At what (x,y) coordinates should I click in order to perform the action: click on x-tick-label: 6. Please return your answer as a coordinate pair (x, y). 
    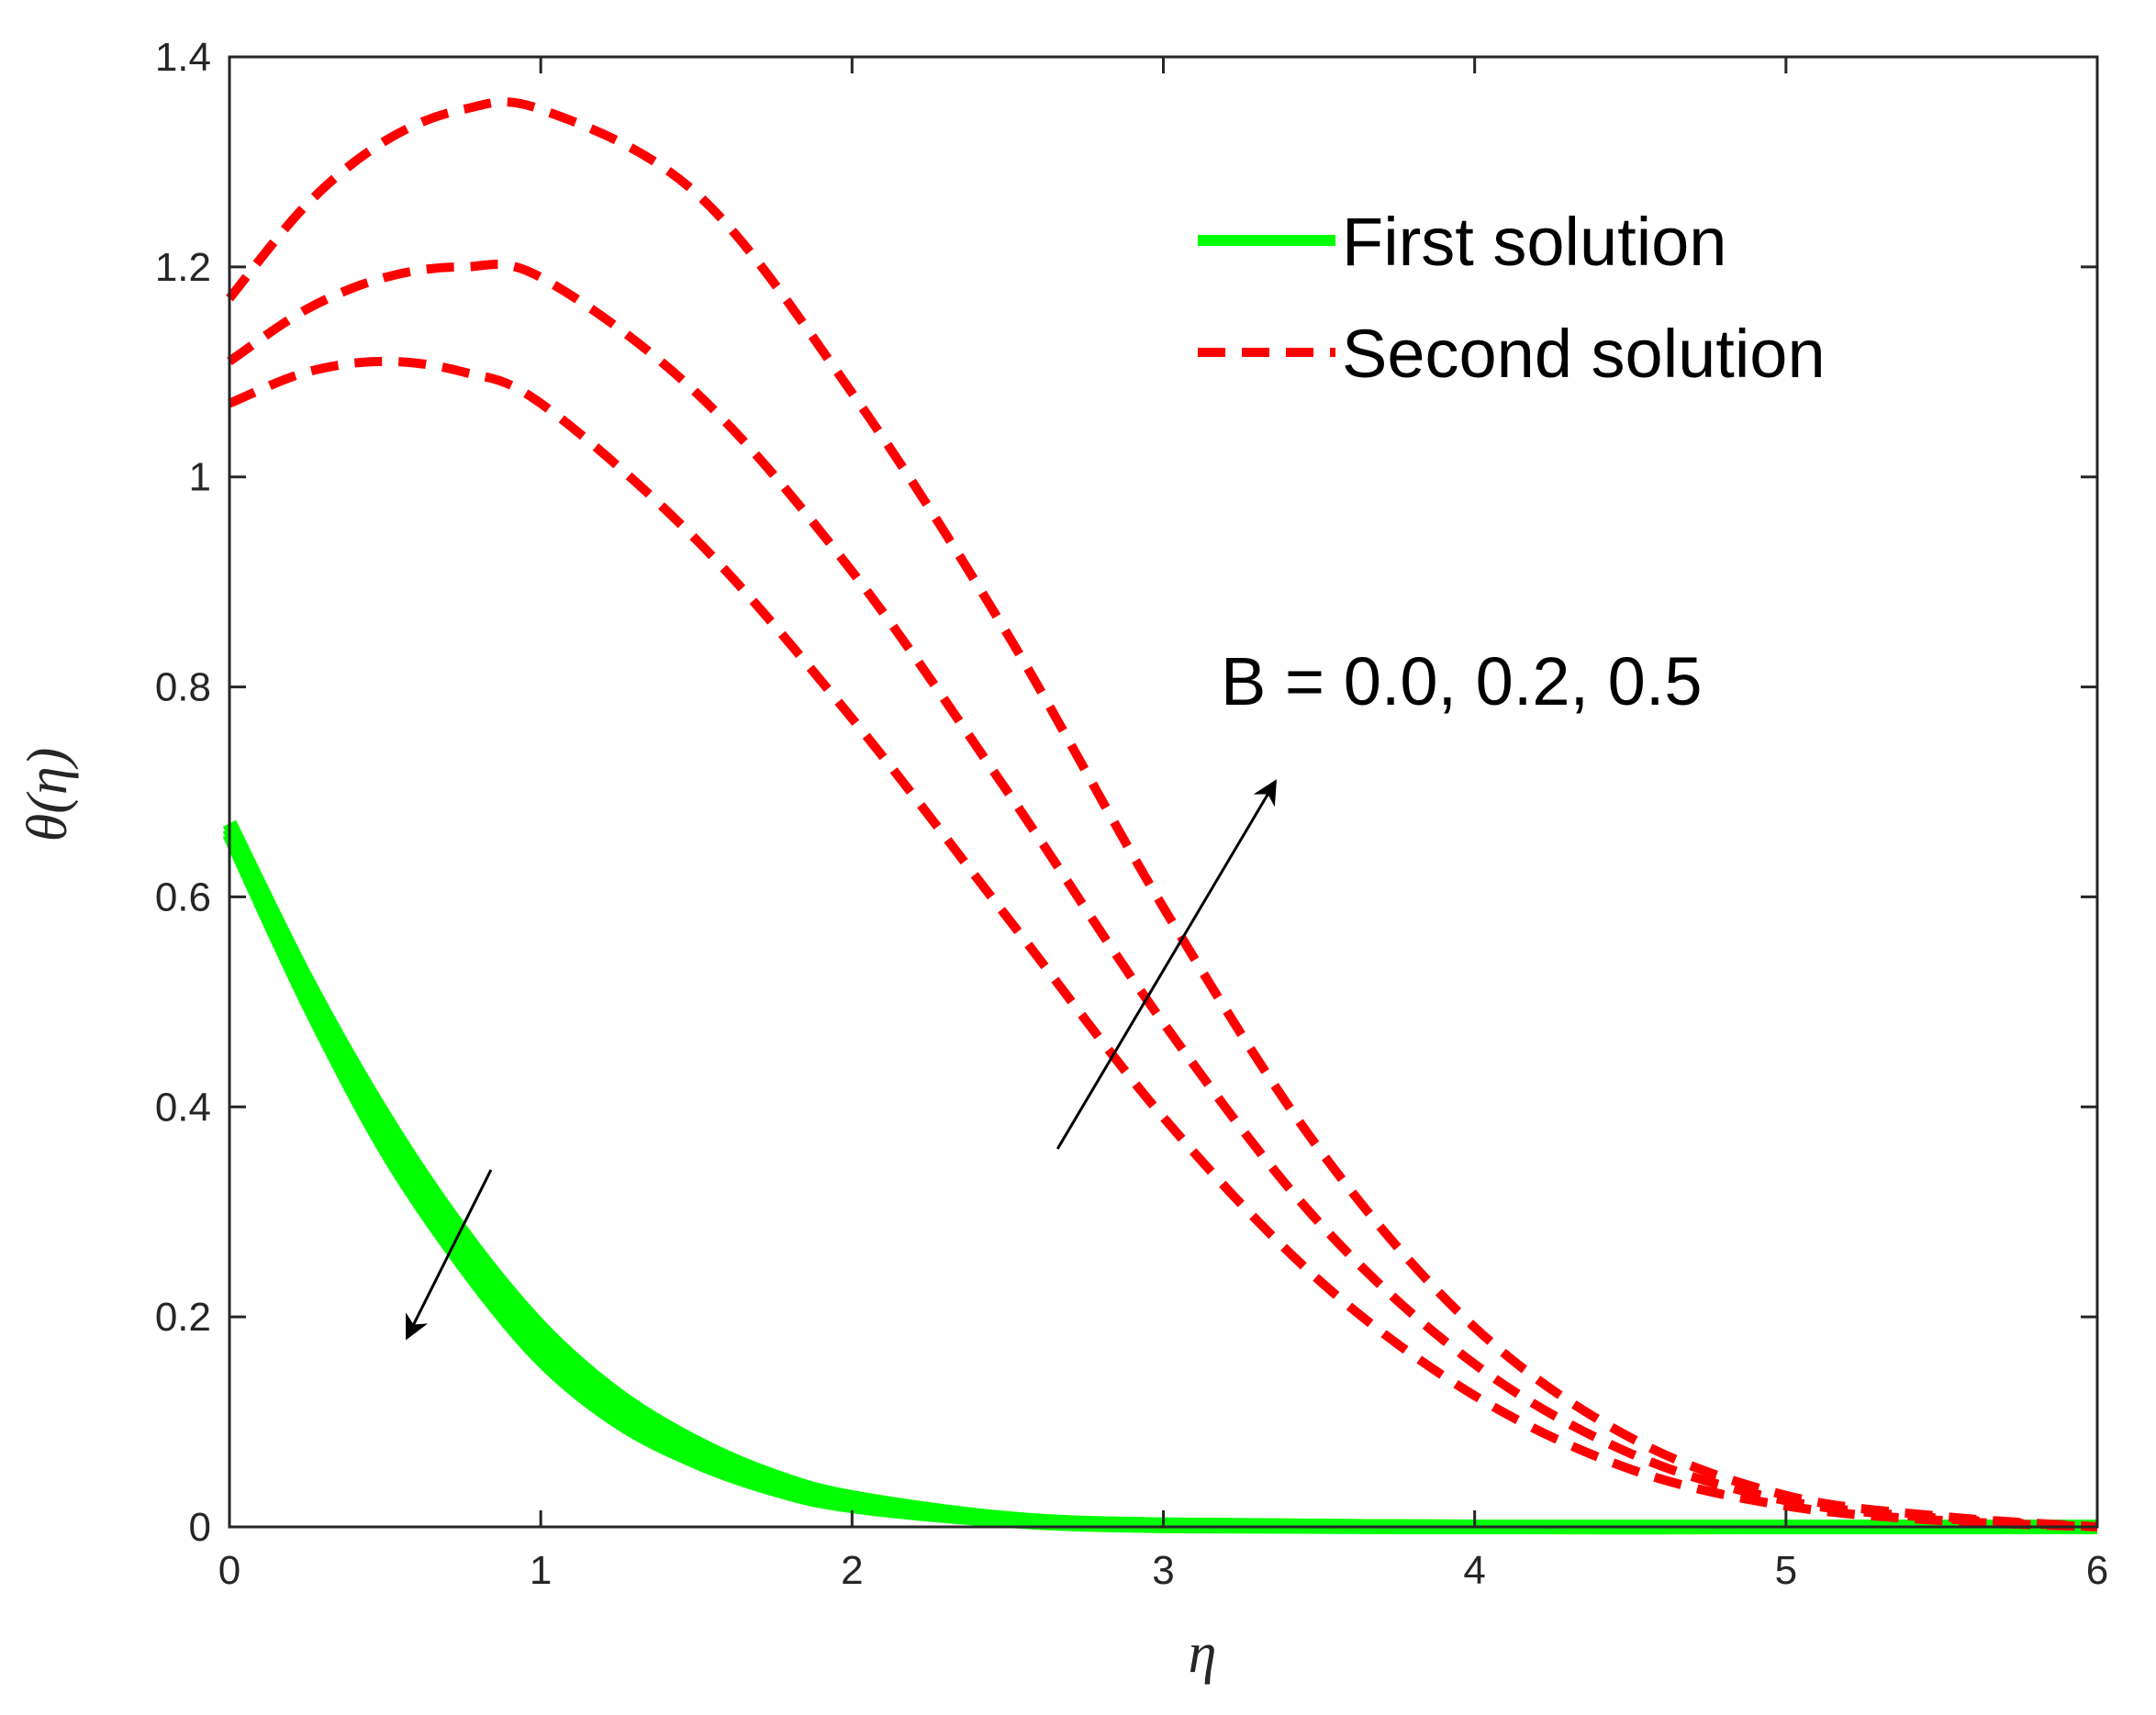
    Looking at the image, I should click on (2097, 1570).